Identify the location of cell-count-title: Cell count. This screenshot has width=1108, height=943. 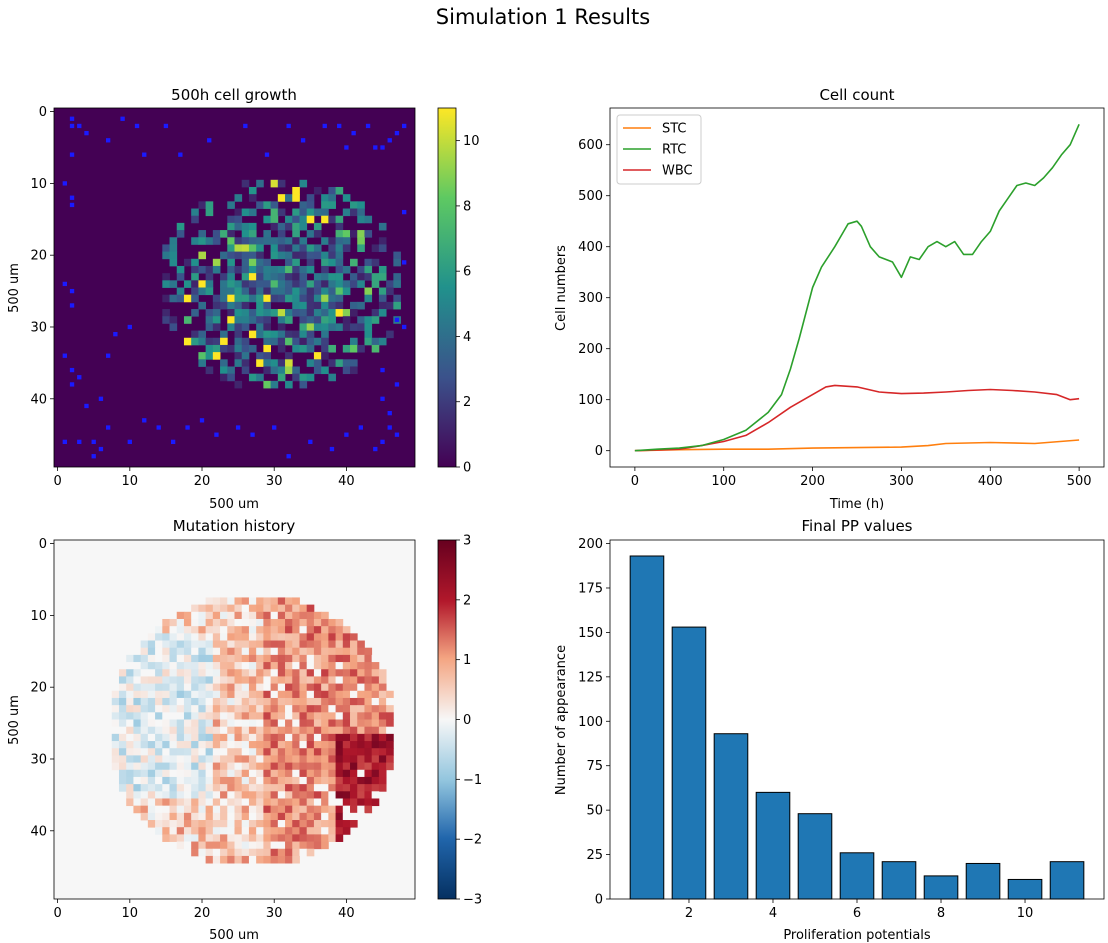
(856, 95).